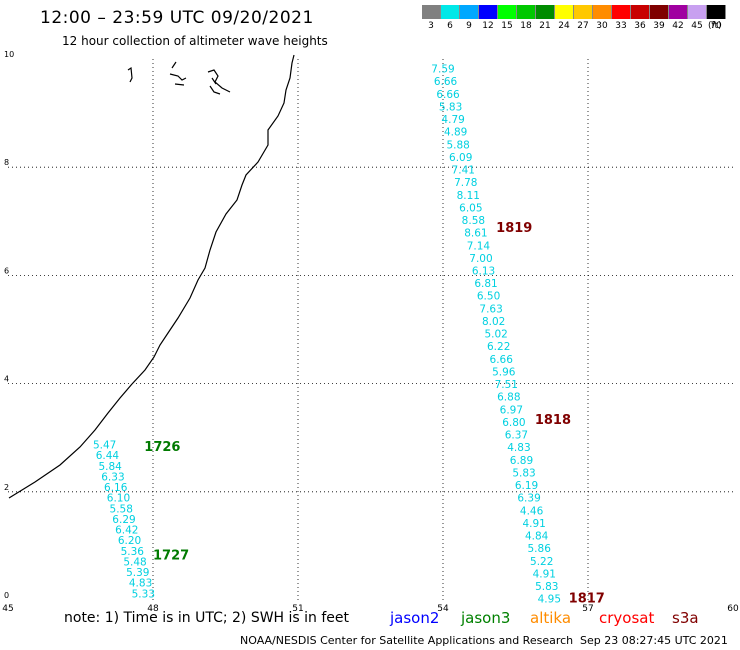 The image size is (740, 650). What do you see at coordinates (480, 259) in the screenshot?
I see `swh-value: 7.00` at bounding box center [480, 259].